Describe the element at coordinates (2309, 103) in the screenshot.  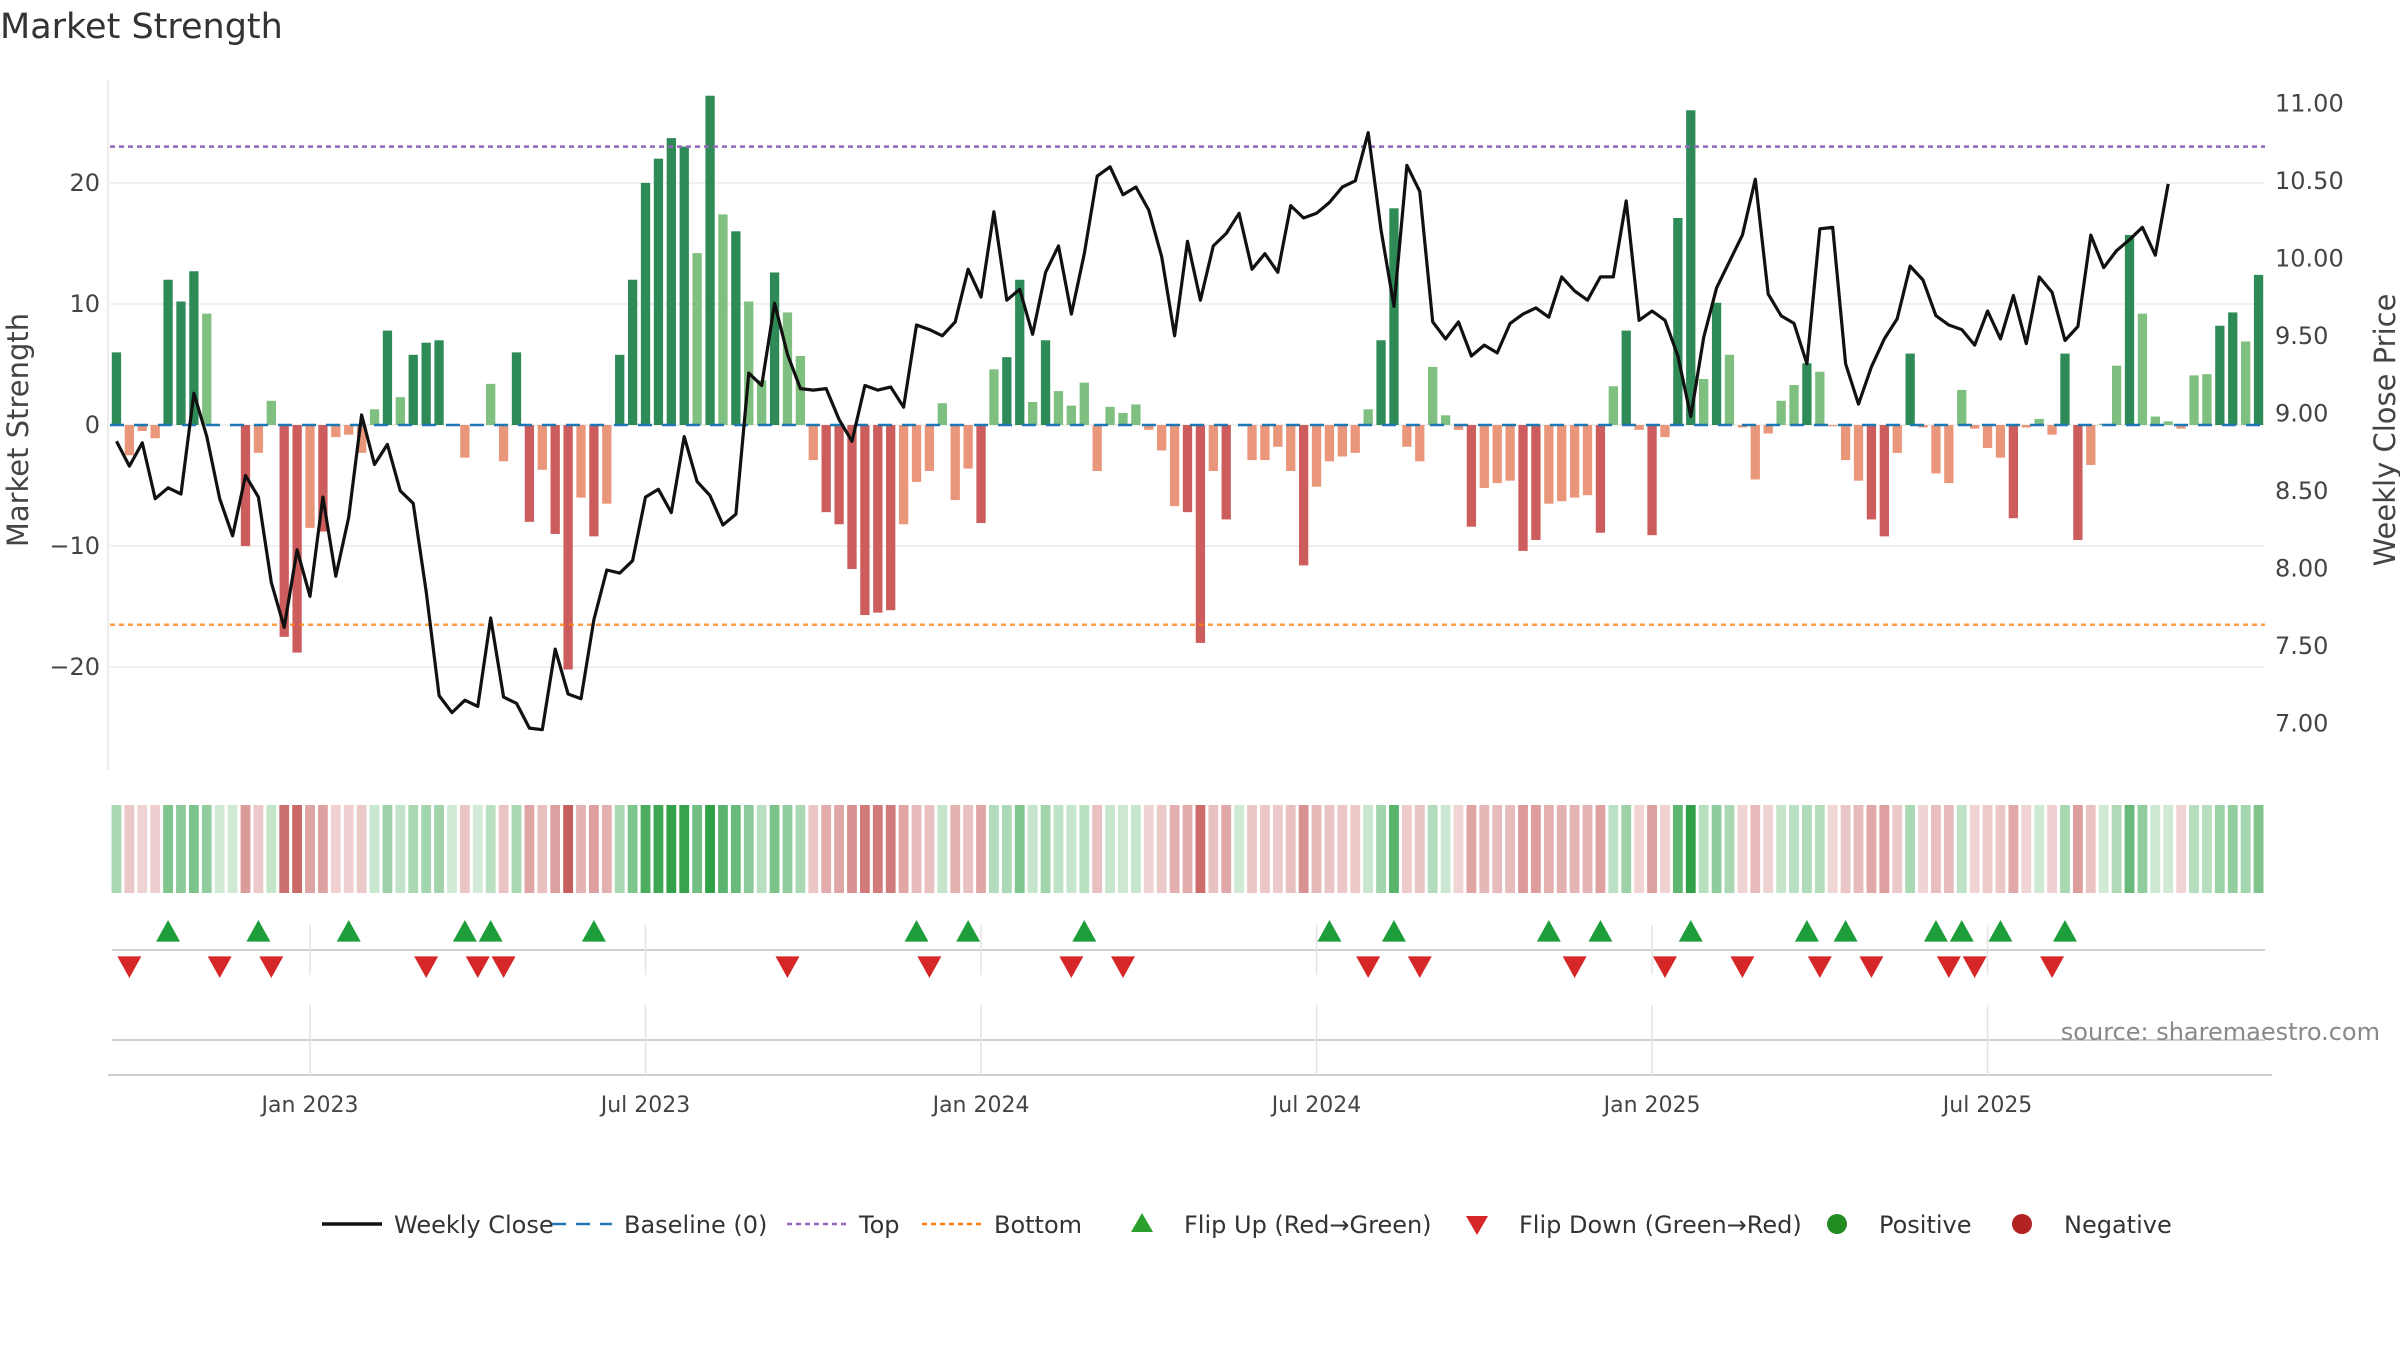
I see `y-right-tick-label: 11.00` at that location.